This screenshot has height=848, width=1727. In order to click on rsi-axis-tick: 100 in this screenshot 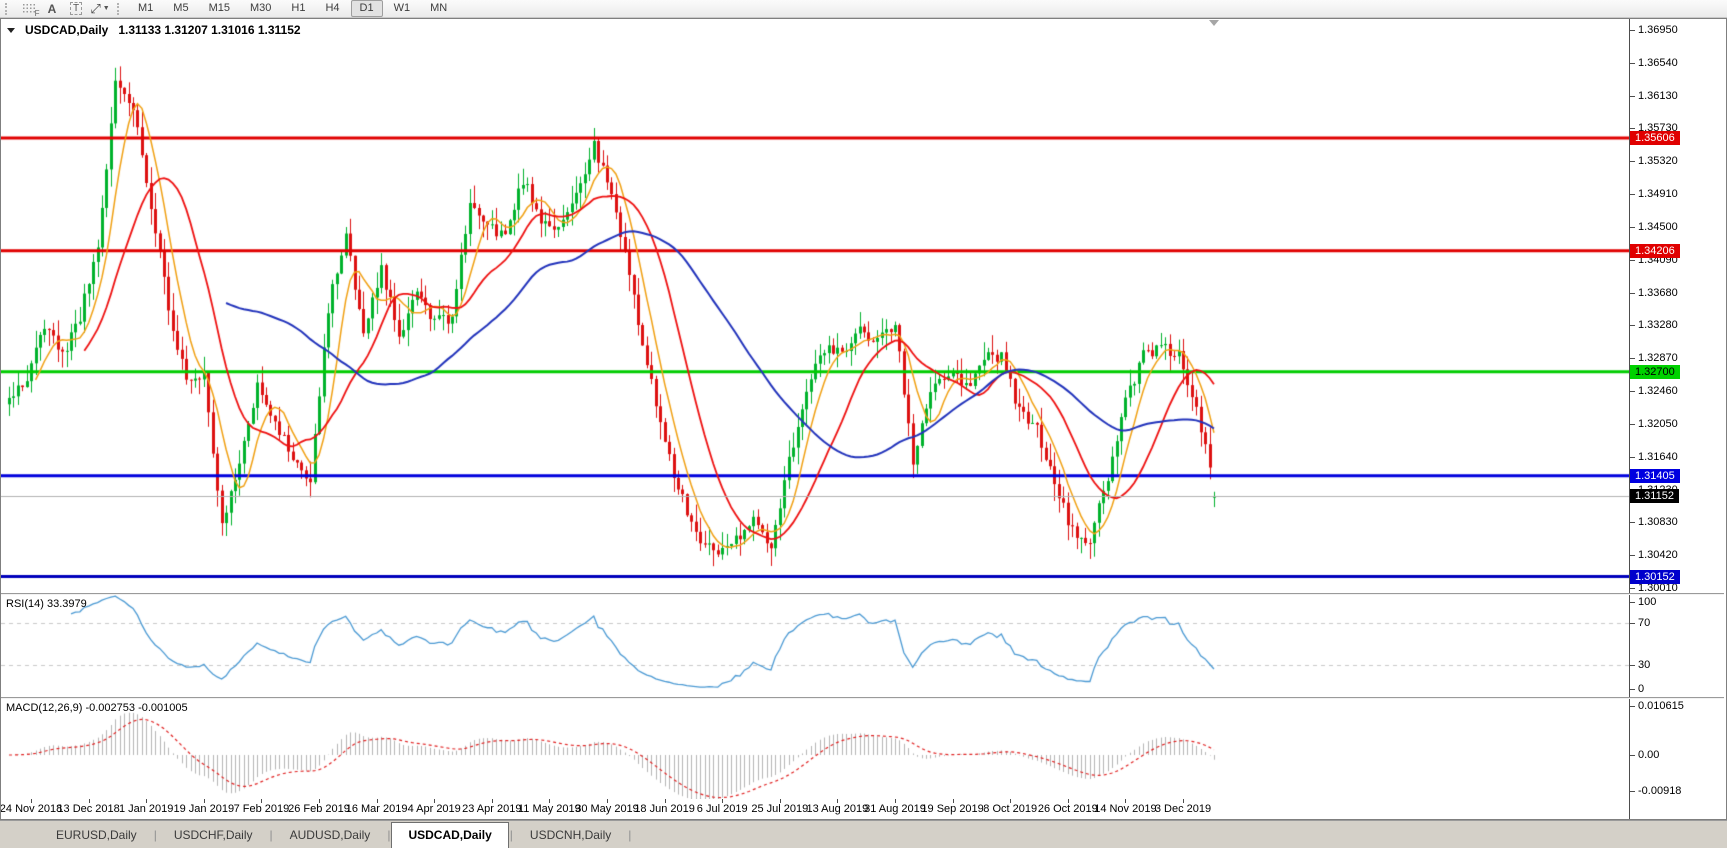, I will do `click(1643, 602)`.